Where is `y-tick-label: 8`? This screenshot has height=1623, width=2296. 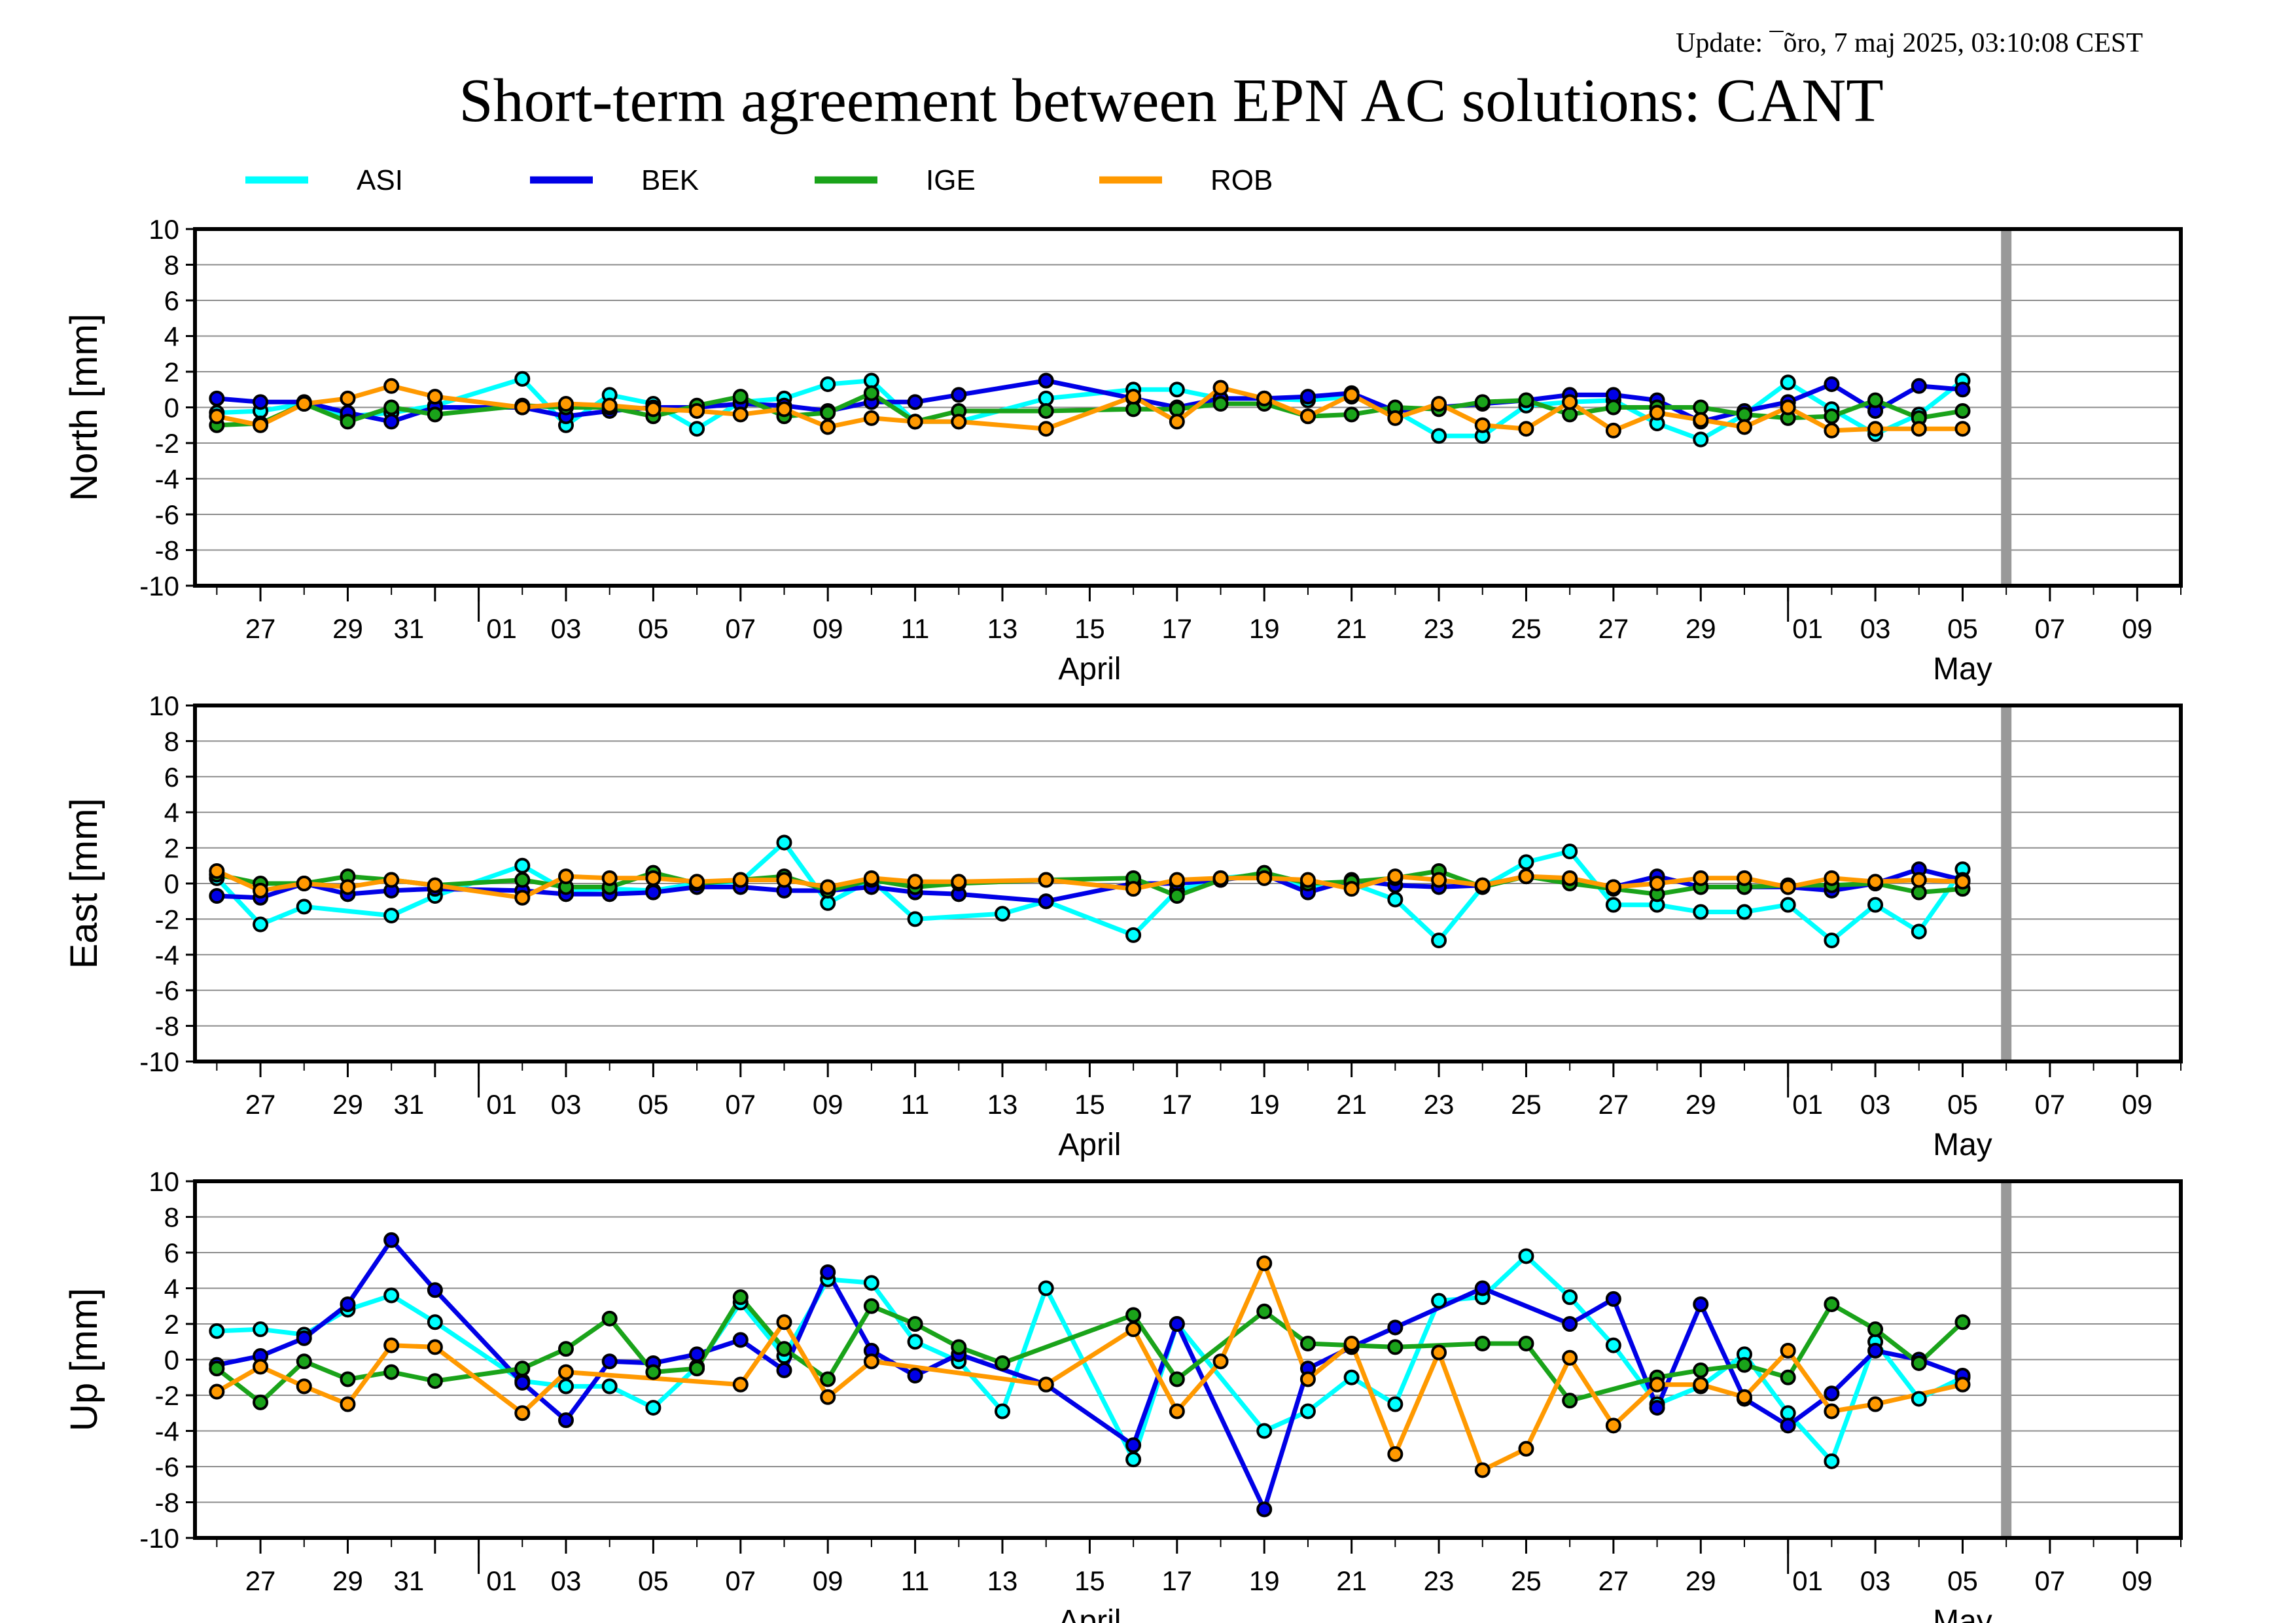 y-tick-label: 8 is located at coordinates (171, 265).